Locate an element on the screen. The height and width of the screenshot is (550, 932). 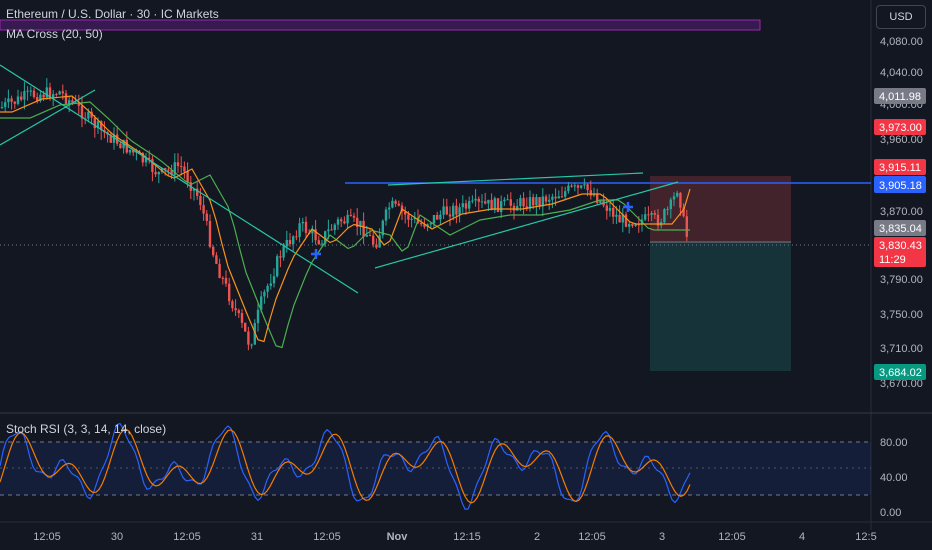
svg-text: 3,684.02 is located at coordinates (900, 373).